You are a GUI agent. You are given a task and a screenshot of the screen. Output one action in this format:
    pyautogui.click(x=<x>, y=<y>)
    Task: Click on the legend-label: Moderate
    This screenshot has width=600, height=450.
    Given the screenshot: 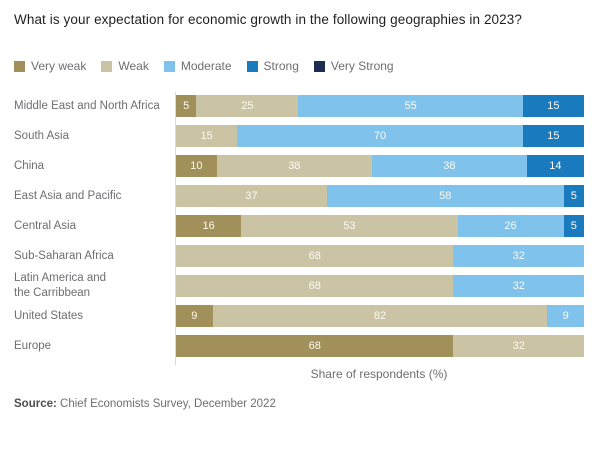 What is the action you would take?
    pyautogui.click(x=206, y=66)
    